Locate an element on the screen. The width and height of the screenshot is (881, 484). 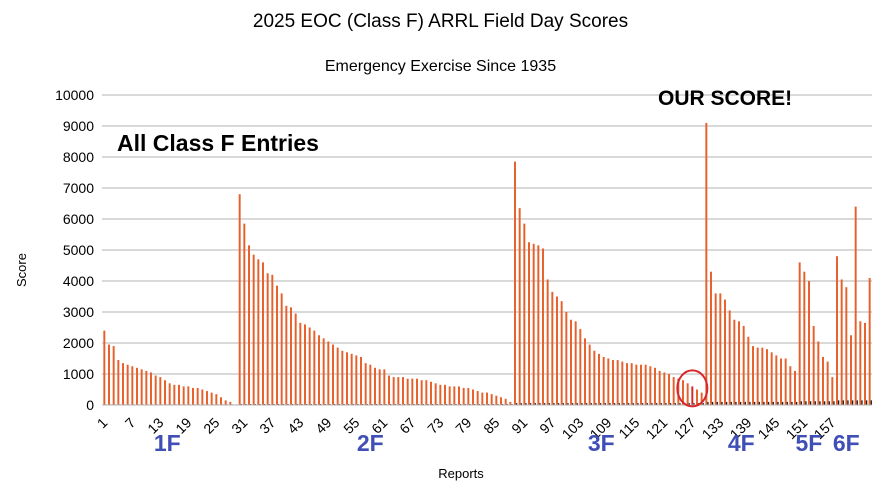
our-score-annotation: OUR SCORE! is located at coordinates (725, 98).